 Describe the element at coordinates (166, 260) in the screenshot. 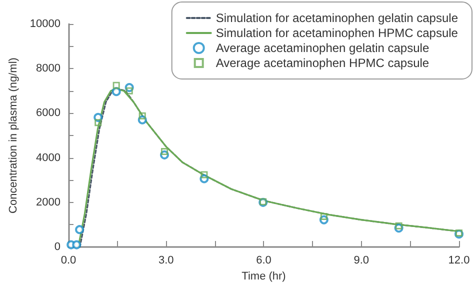

I see `x-tick-label: 3.0` at that location.